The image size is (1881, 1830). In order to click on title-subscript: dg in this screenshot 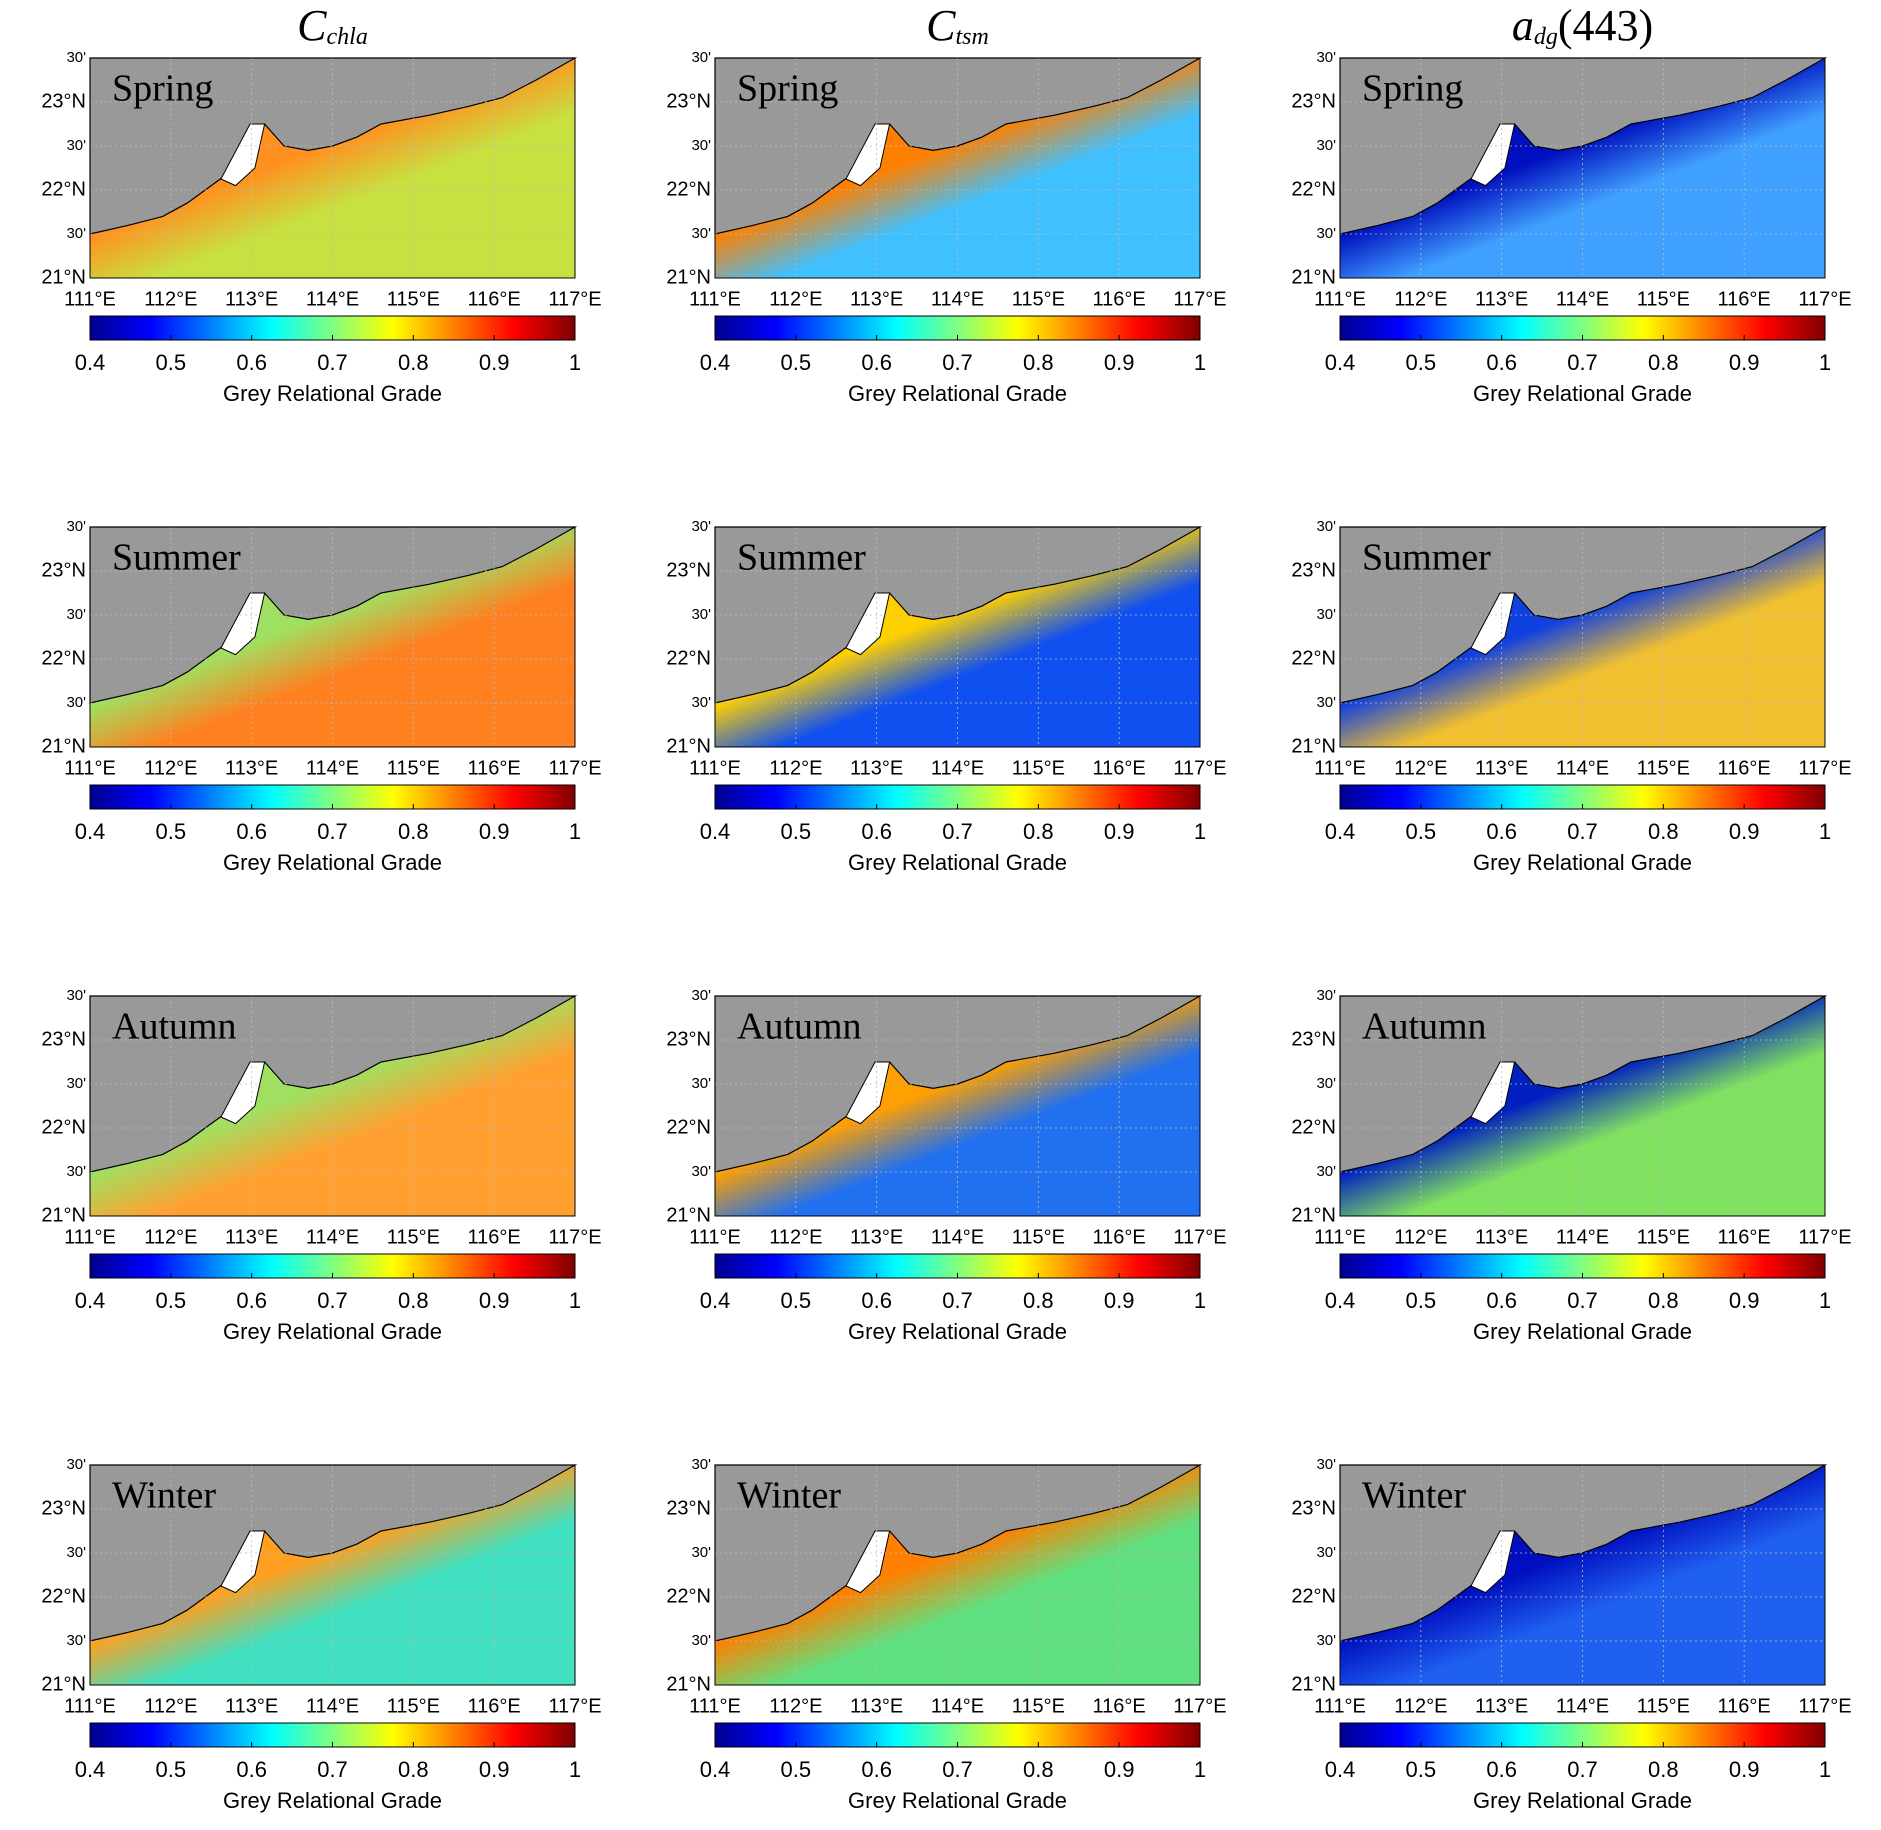, I will do `click(1546, 37)`.